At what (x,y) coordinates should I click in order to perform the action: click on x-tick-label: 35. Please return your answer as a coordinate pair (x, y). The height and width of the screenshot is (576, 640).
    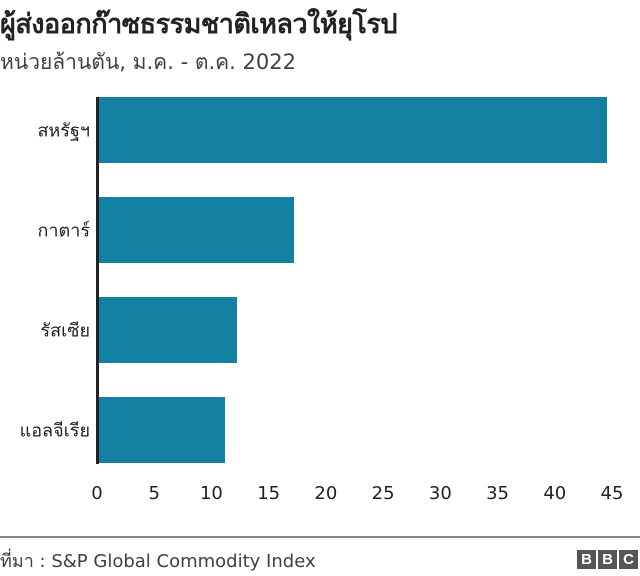
    Looking at the image, I should click on (497, 493).